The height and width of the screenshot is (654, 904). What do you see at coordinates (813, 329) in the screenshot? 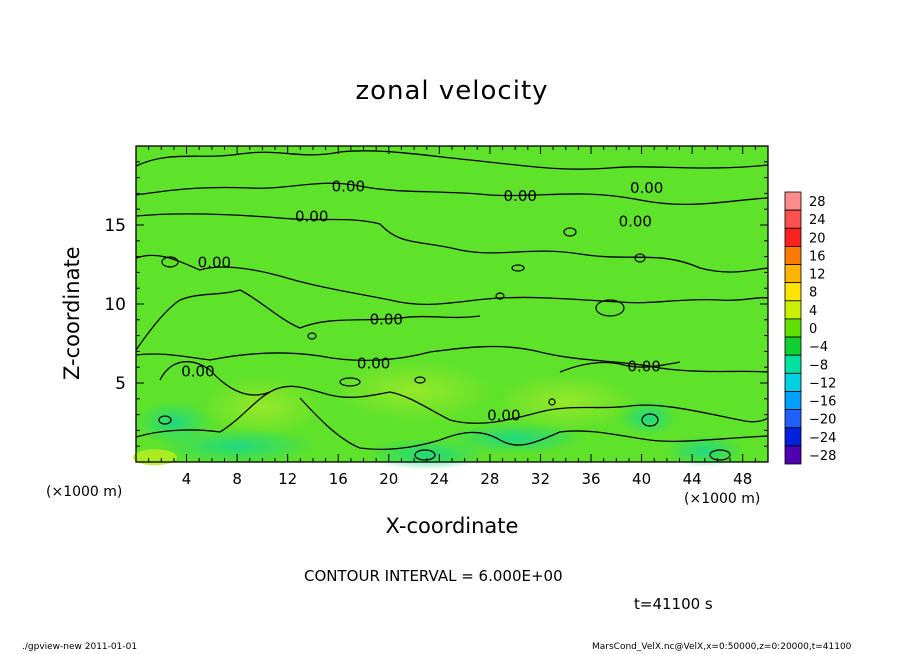
I see `colorbar-label: 0` at bounding box center [813, 329].